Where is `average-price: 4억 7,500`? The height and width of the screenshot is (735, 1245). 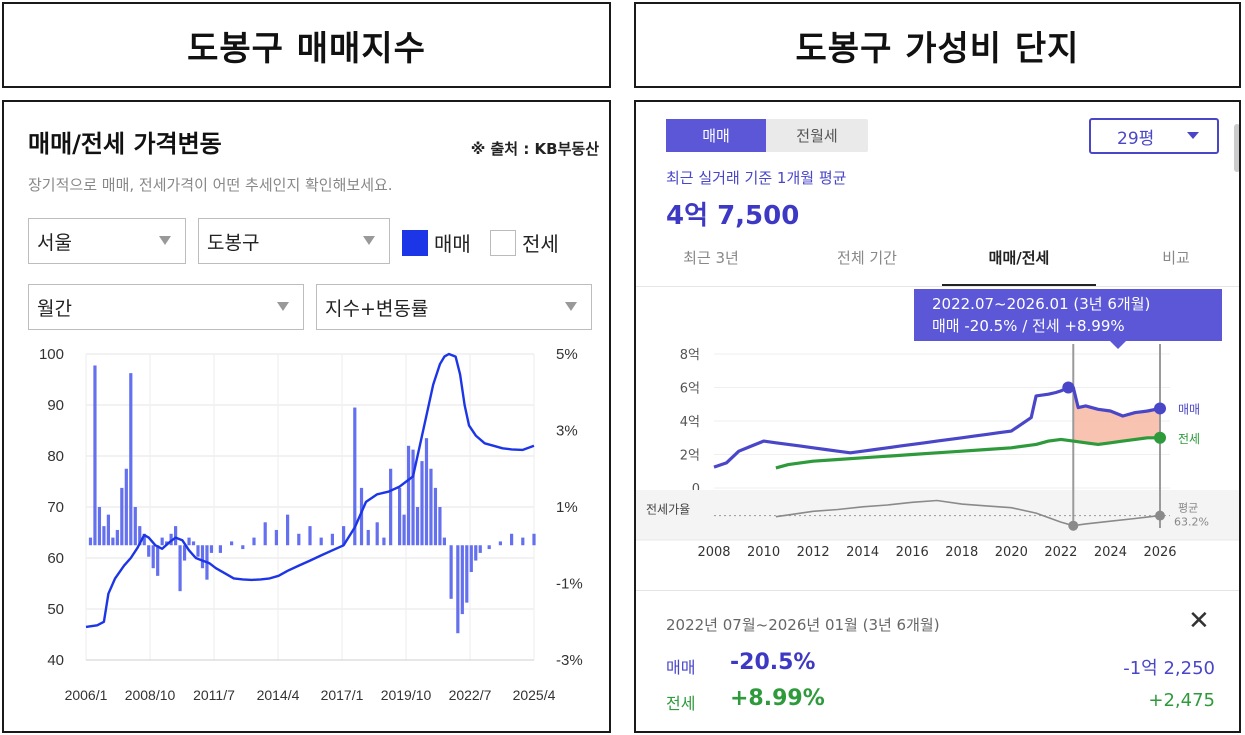
average-price: 4억 7,500 is located at coordinates (733, 216).